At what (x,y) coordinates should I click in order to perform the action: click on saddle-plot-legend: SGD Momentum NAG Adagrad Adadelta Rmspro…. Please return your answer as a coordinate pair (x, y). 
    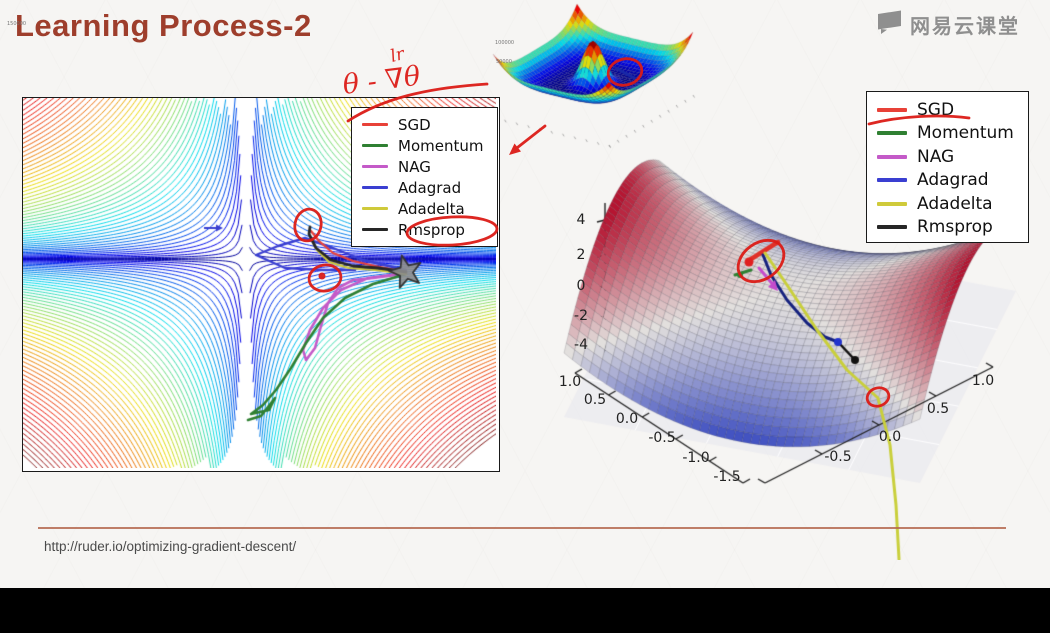
    Looking at the image, I should click on (947, 167).